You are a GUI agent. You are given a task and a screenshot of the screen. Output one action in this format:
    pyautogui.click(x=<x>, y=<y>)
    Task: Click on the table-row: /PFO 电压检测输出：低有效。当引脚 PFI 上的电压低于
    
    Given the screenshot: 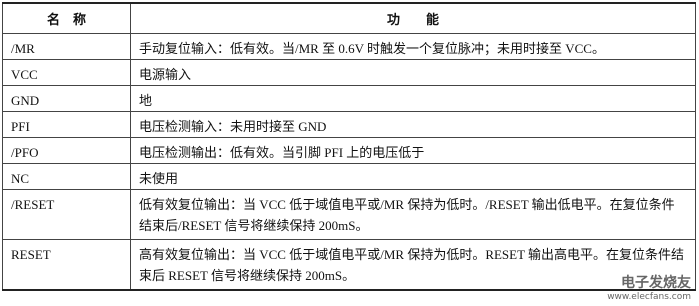 What is the action you would take?
    pyautogui.click(x=349, y=150)
    